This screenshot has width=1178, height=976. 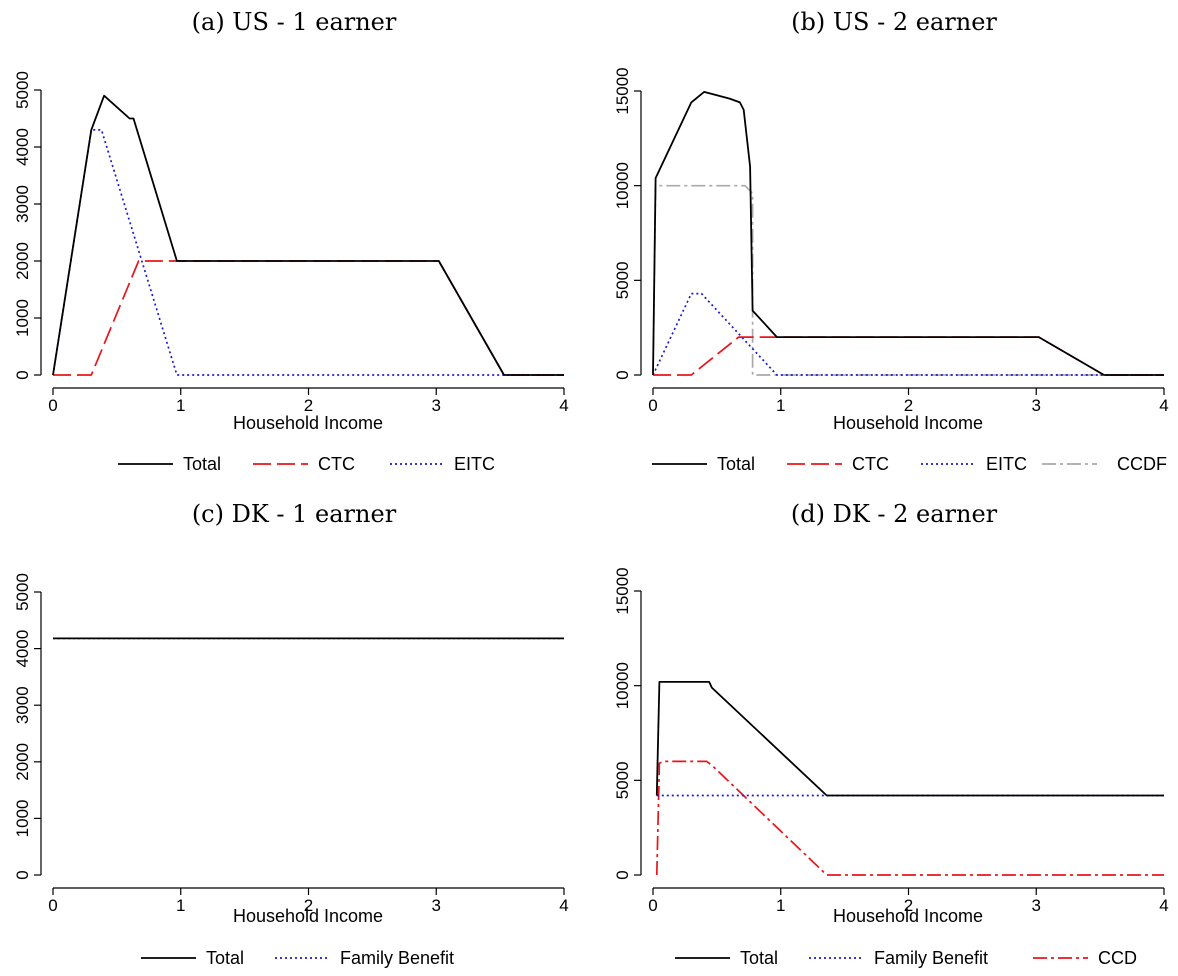 I want to click on panel-d-legend-family-benefit: Family Benefit, so click(x=931, y=958).